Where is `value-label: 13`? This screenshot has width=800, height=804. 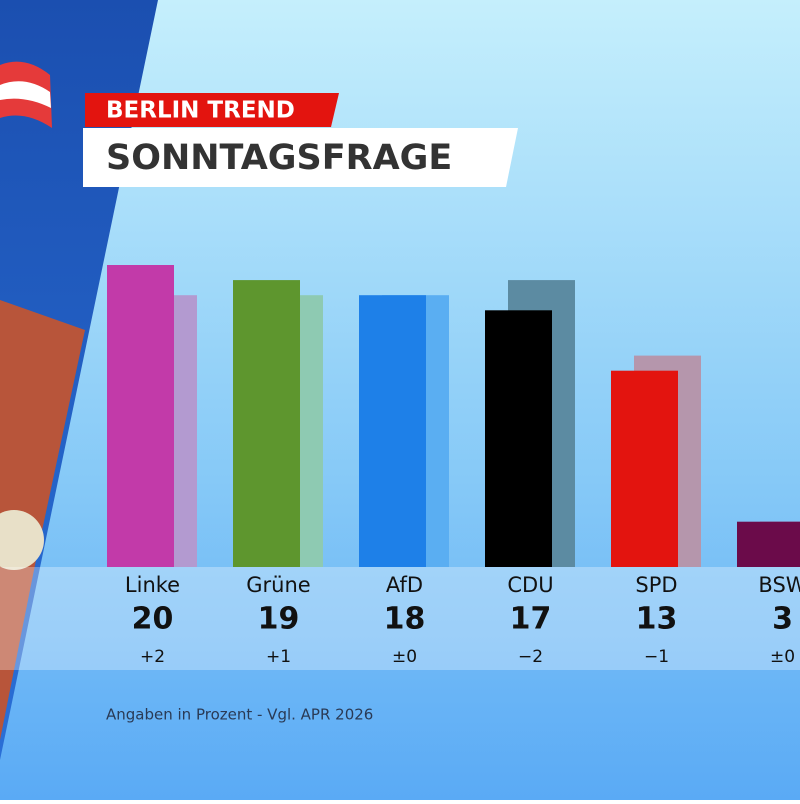 value-label: 13 is located at coordinates (657, 619).